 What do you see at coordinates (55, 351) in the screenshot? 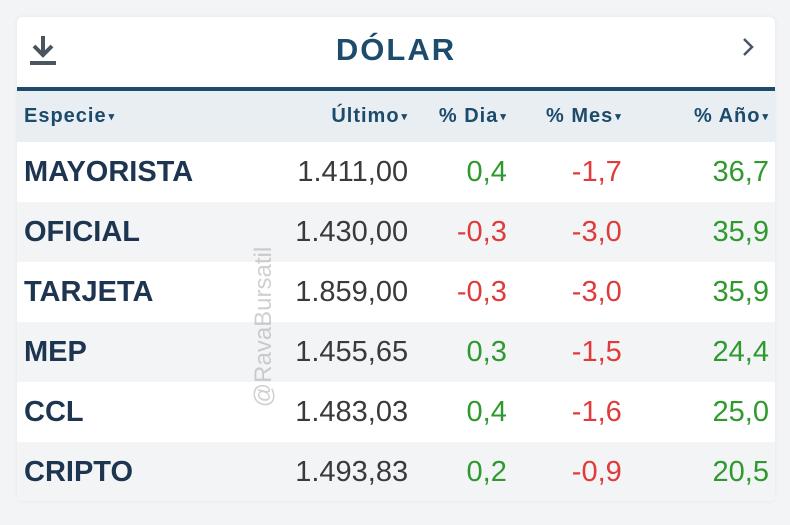
I see `especie-cell: MEP` at bounding box center [55, 351].